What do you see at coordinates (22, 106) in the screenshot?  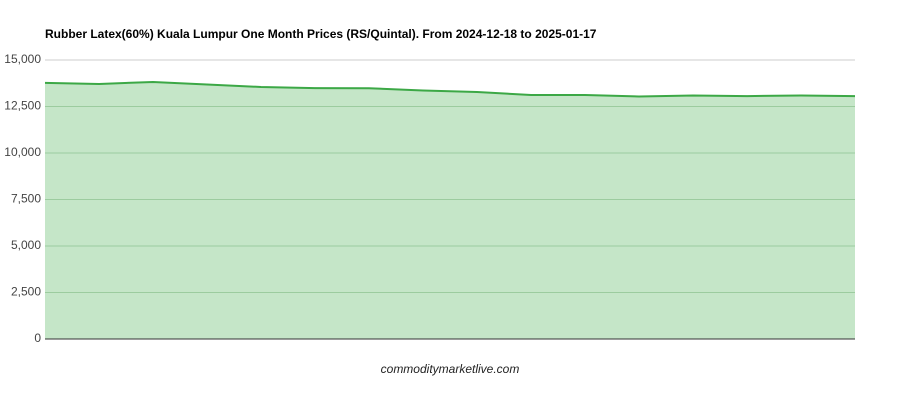 I see `y-tick-label: 12,500` at bounding box center [22, 106].